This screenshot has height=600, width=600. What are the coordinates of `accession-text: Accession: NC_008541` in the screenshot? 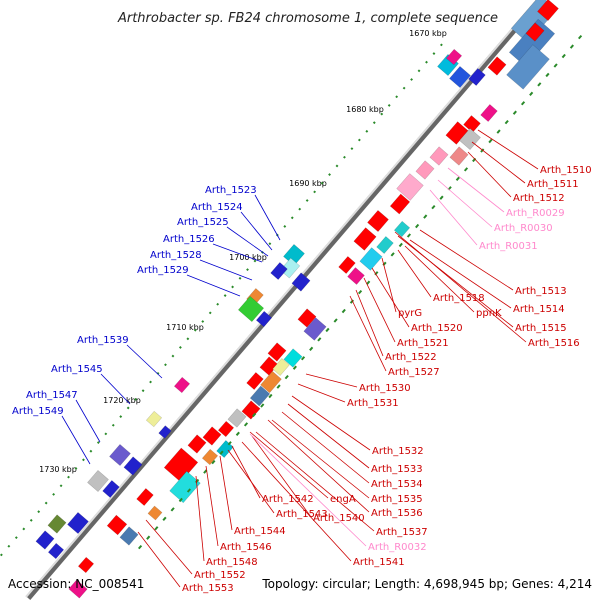 It's located at (76, 584).